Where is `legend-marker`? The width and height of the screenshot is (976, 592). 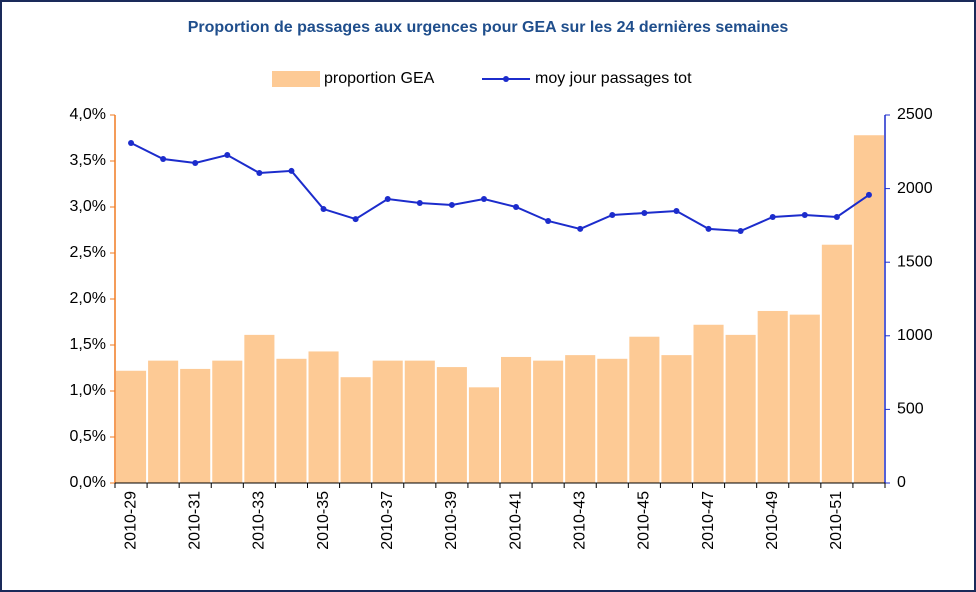
legend-marker is located at coordinates (506, 79).